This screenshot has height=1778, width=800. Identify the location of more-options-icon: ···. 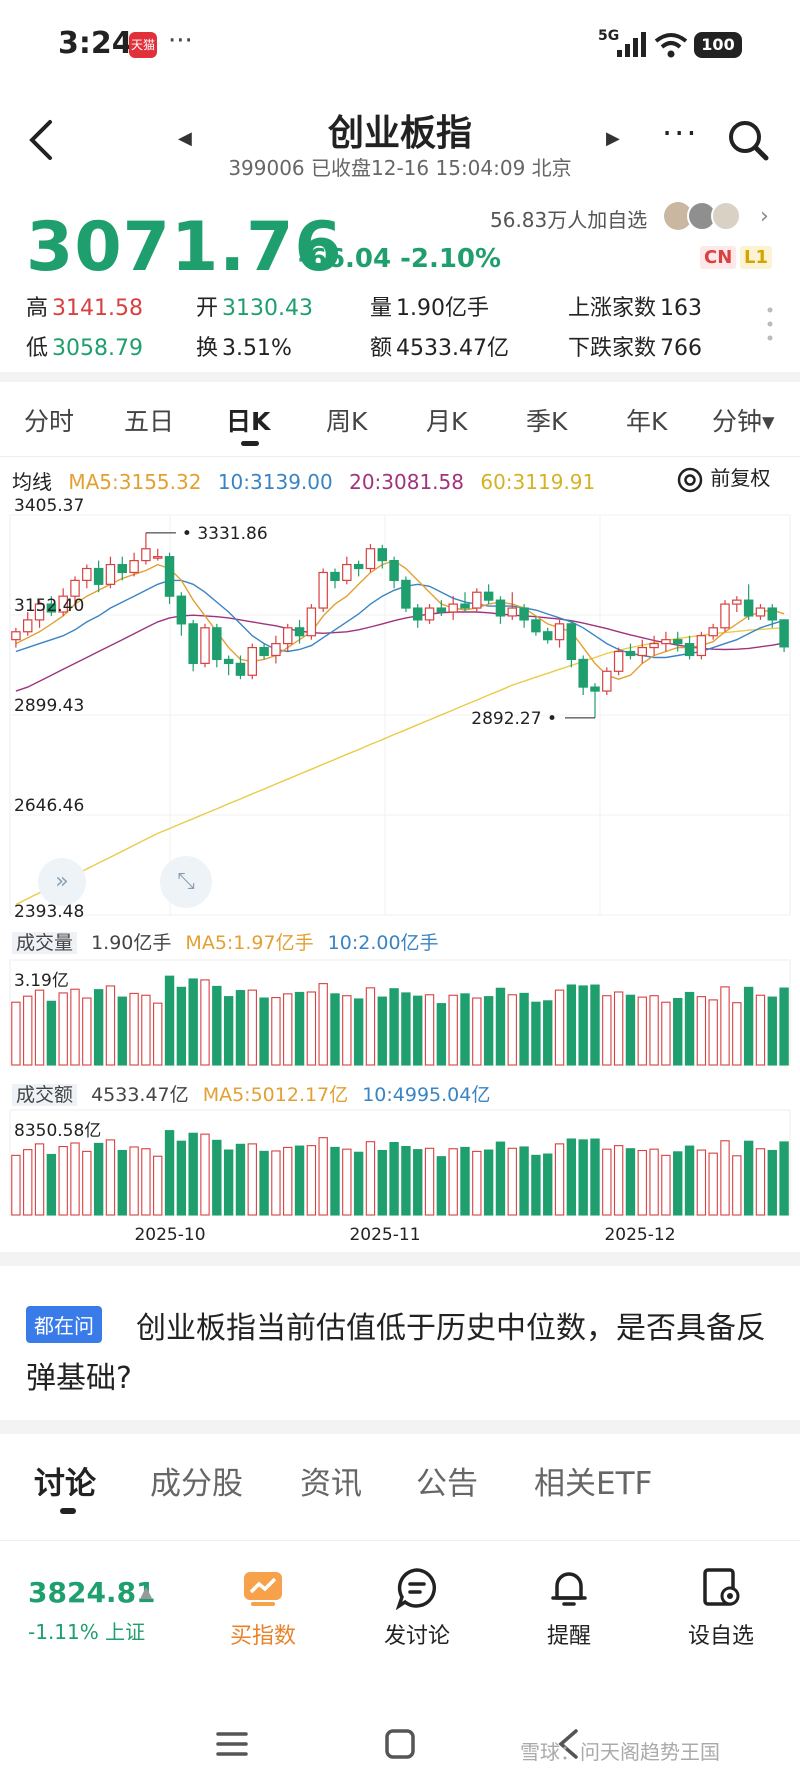
(680, 133).